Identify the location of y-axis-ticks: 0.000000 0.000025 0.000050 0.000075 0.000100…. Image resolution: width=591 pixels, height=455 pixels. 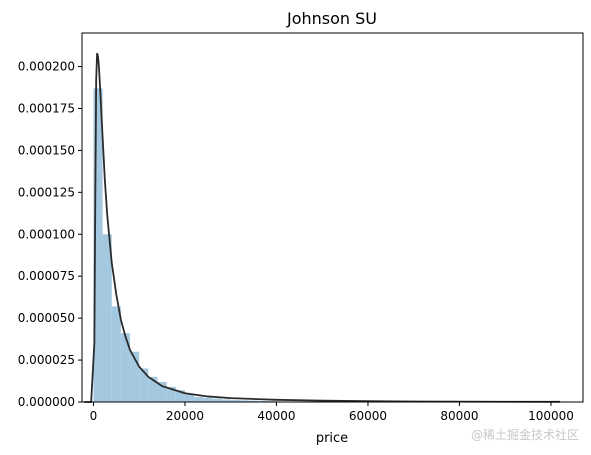
(50, 234).